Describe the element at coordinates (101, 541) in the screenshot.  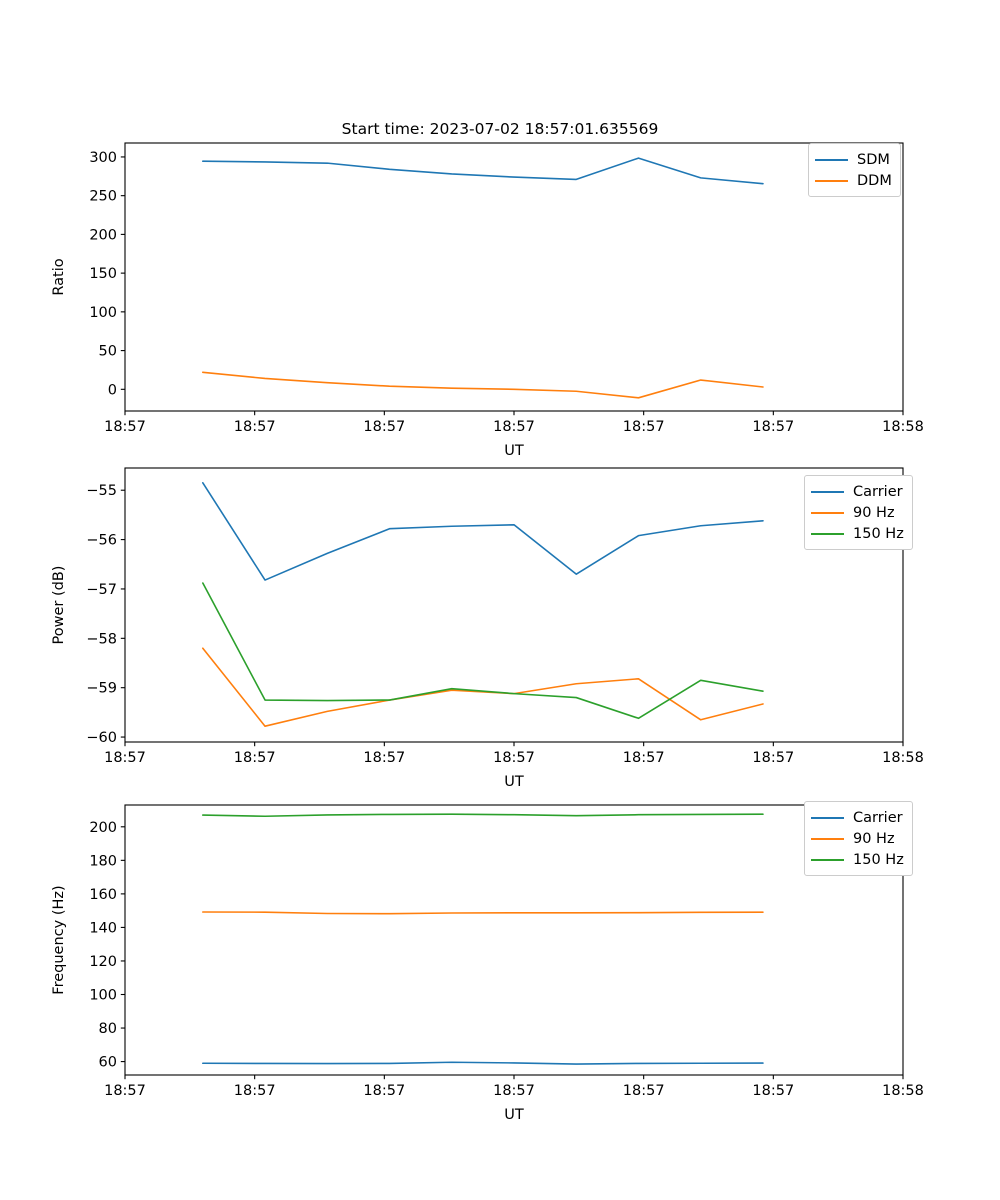
I see `y-tick-label: −56` at that location.